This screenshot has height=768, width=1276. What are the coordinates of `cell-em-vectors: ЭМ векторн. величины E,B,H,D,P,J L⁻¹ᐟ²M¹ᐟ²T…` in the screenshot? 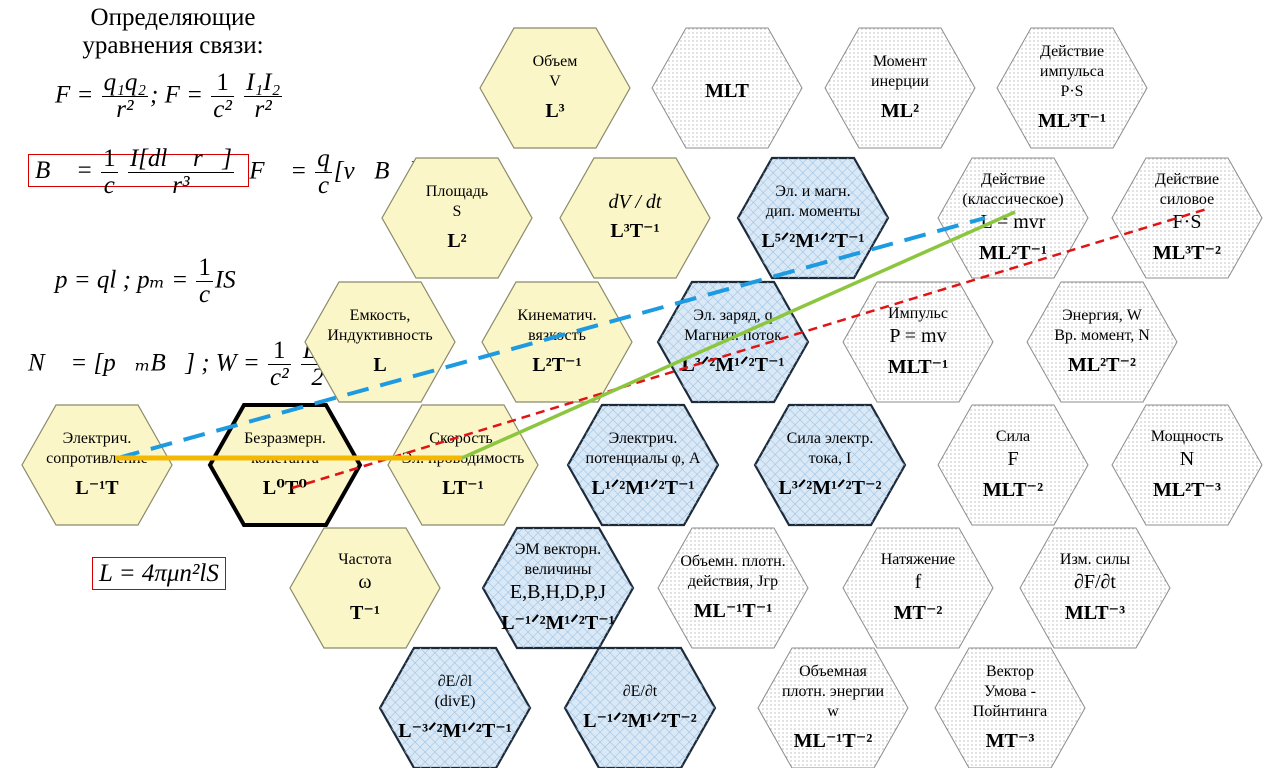 It's located at (558, 588).